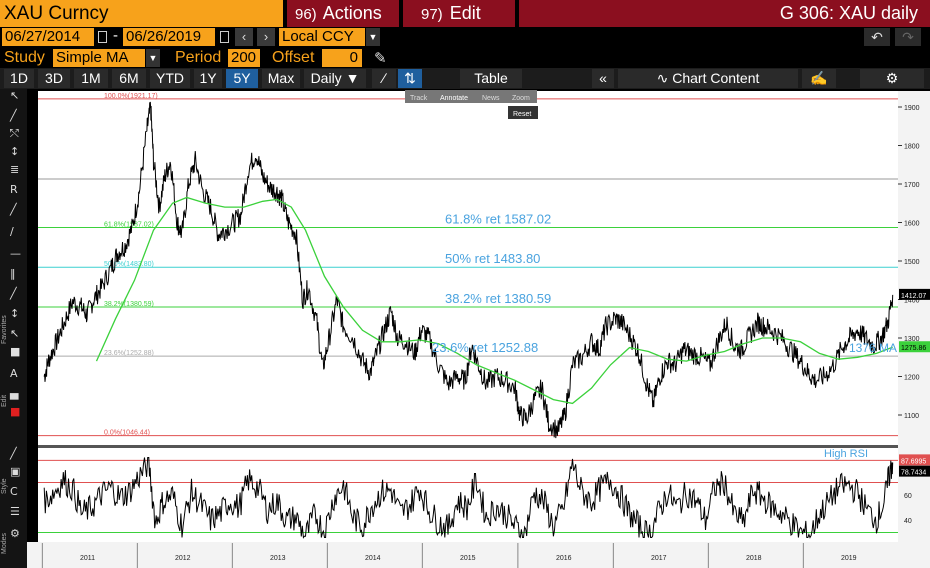 This screenshot has width=930, height=568. What do you see at coordinates (4, 543) in the screenshot?
I see `panel-section-label: Modes` at bounding box center [4, 543].